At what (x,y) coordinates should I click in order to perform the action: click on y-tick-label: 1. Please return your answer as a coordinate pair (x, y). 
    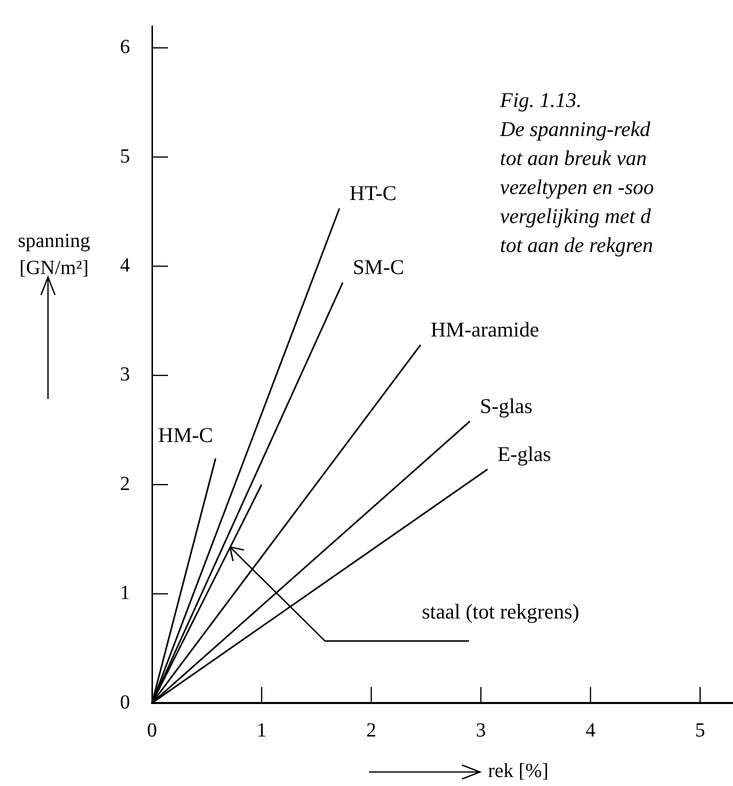
    Looking at the image, I should click on (125, 593).